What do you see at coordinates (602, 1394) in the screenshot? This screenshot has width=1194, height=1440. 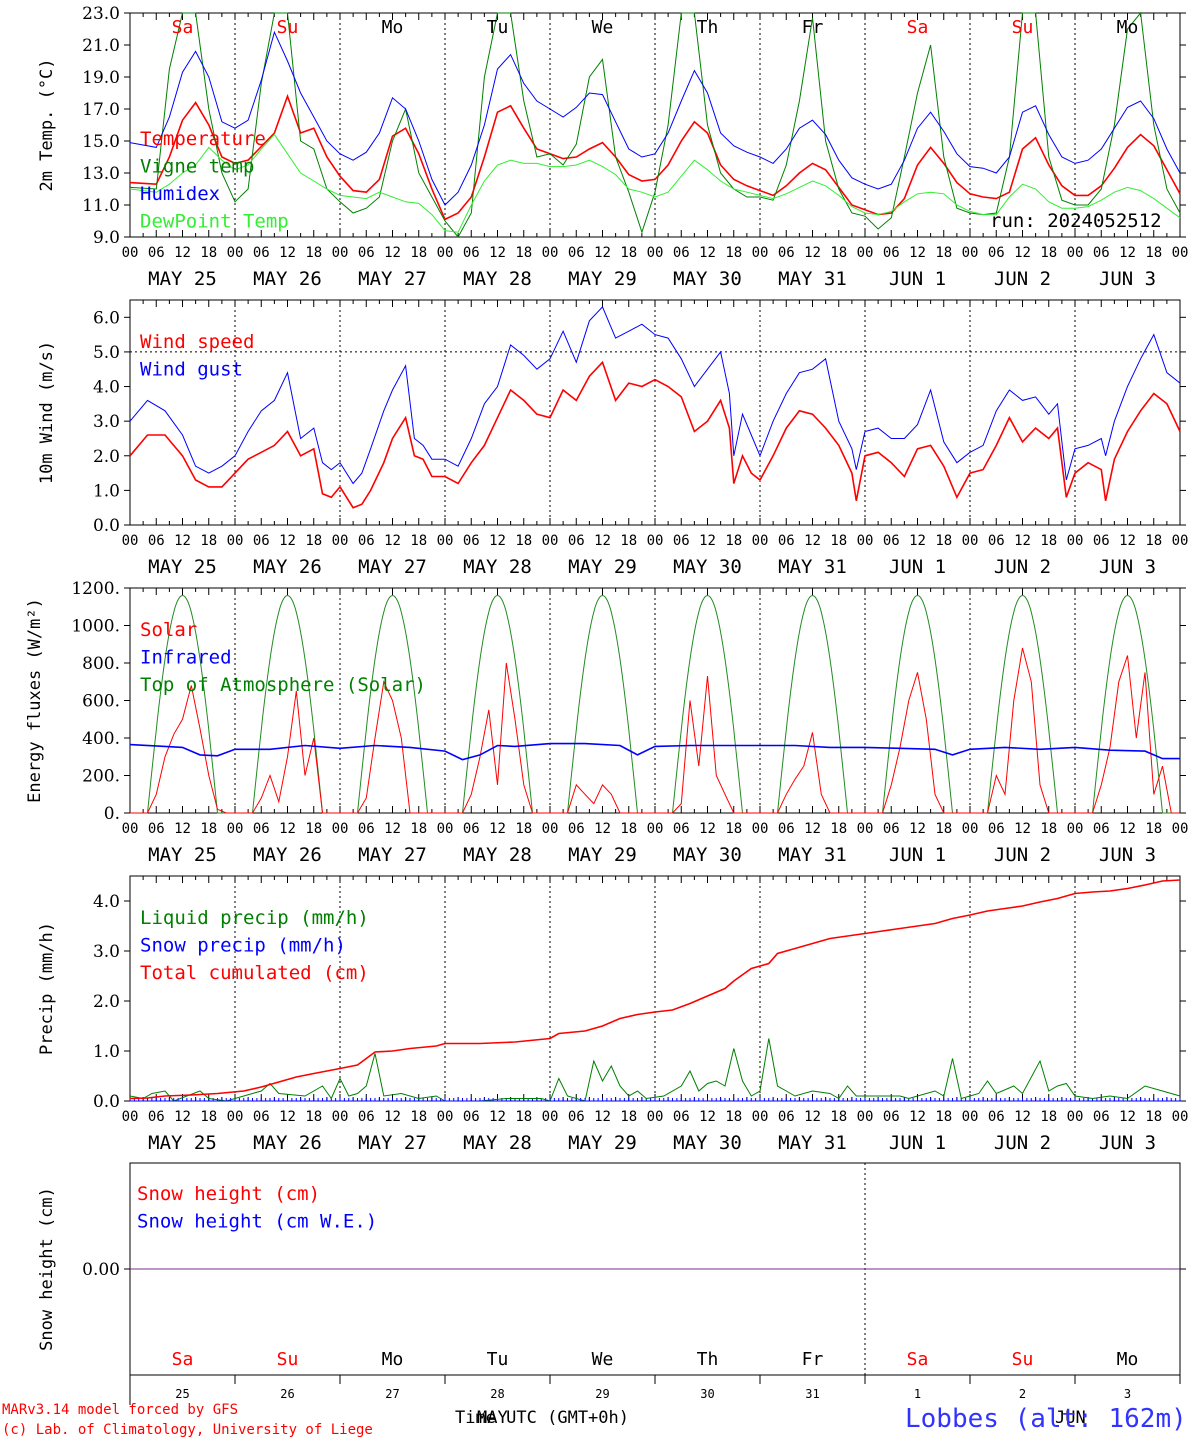 I see `day-number-label: 29` at bounding box center [602, 1394].